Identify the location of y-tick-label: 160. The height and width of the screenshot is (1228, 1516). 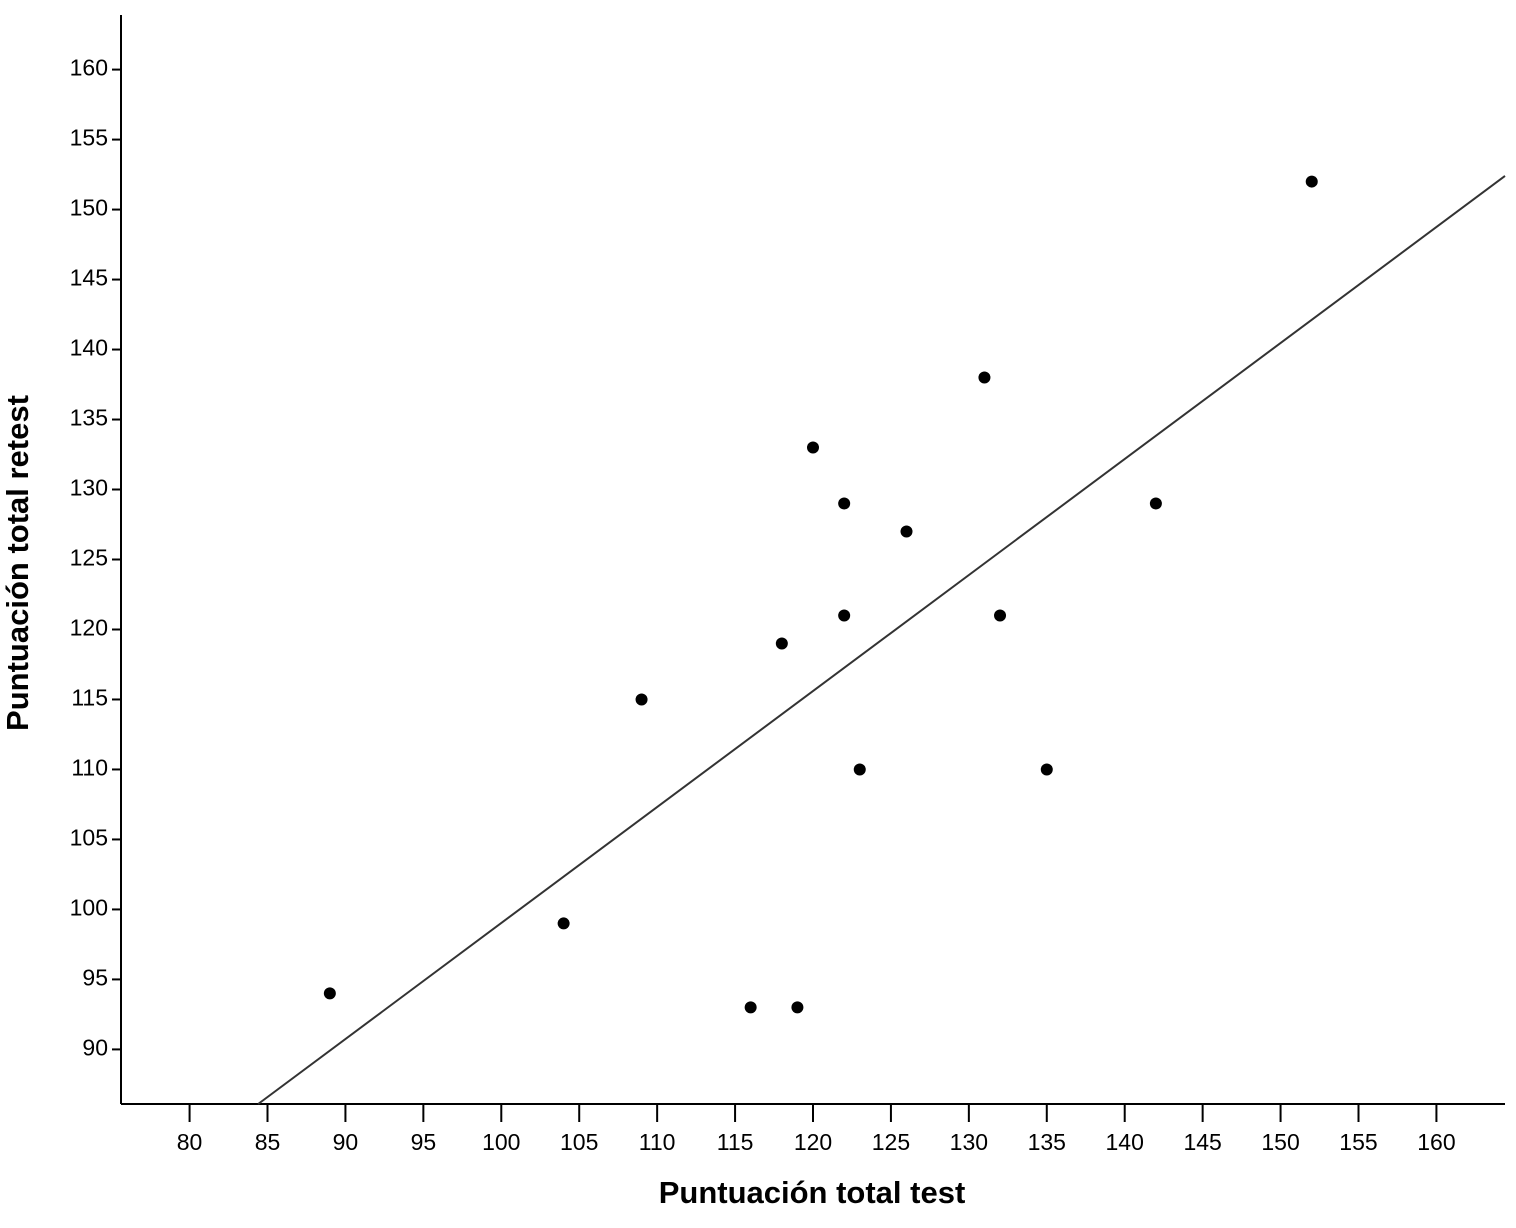
(89, 68).